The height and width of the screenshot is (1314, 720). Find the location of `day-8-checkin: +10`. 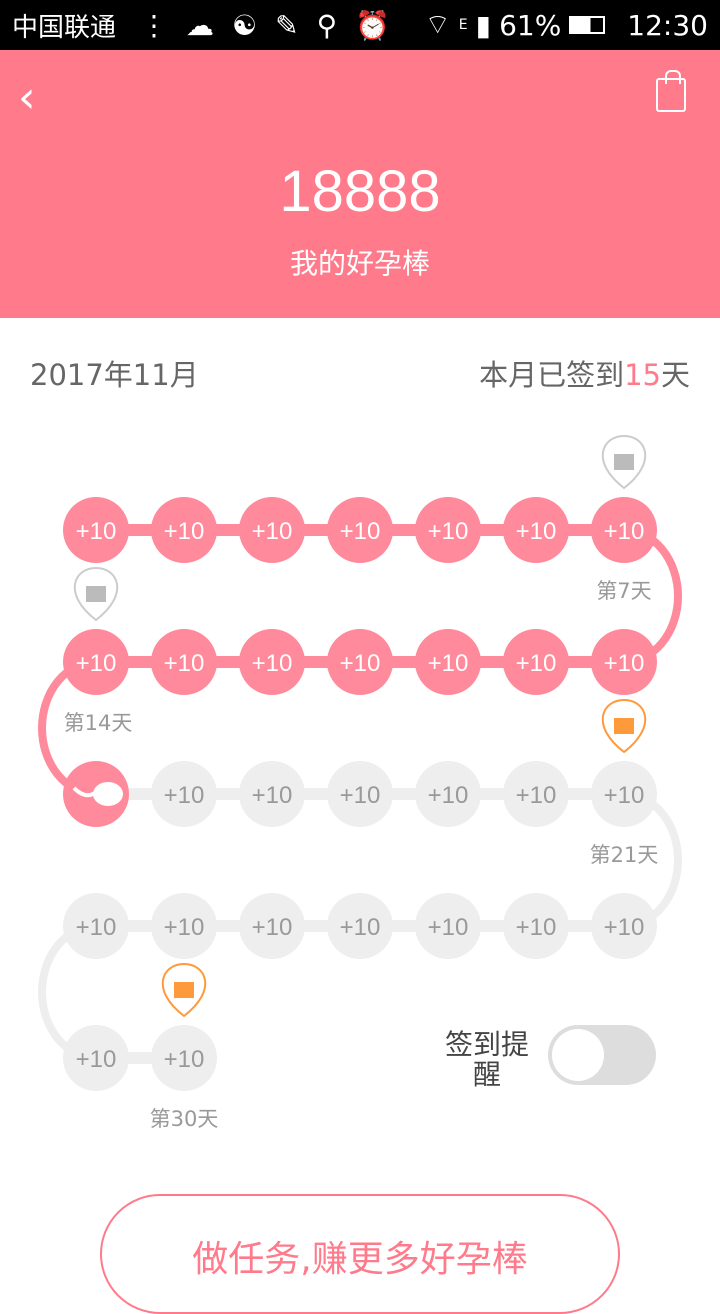

day-8-checkin: +10 is located at coordinates (624, 662).